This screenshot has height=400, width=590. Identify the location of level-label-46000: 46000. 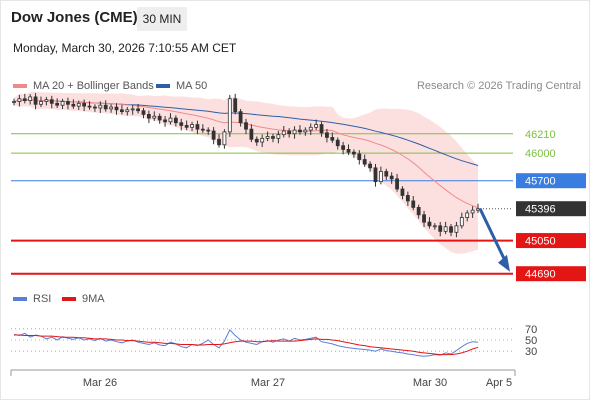
(540, 154).